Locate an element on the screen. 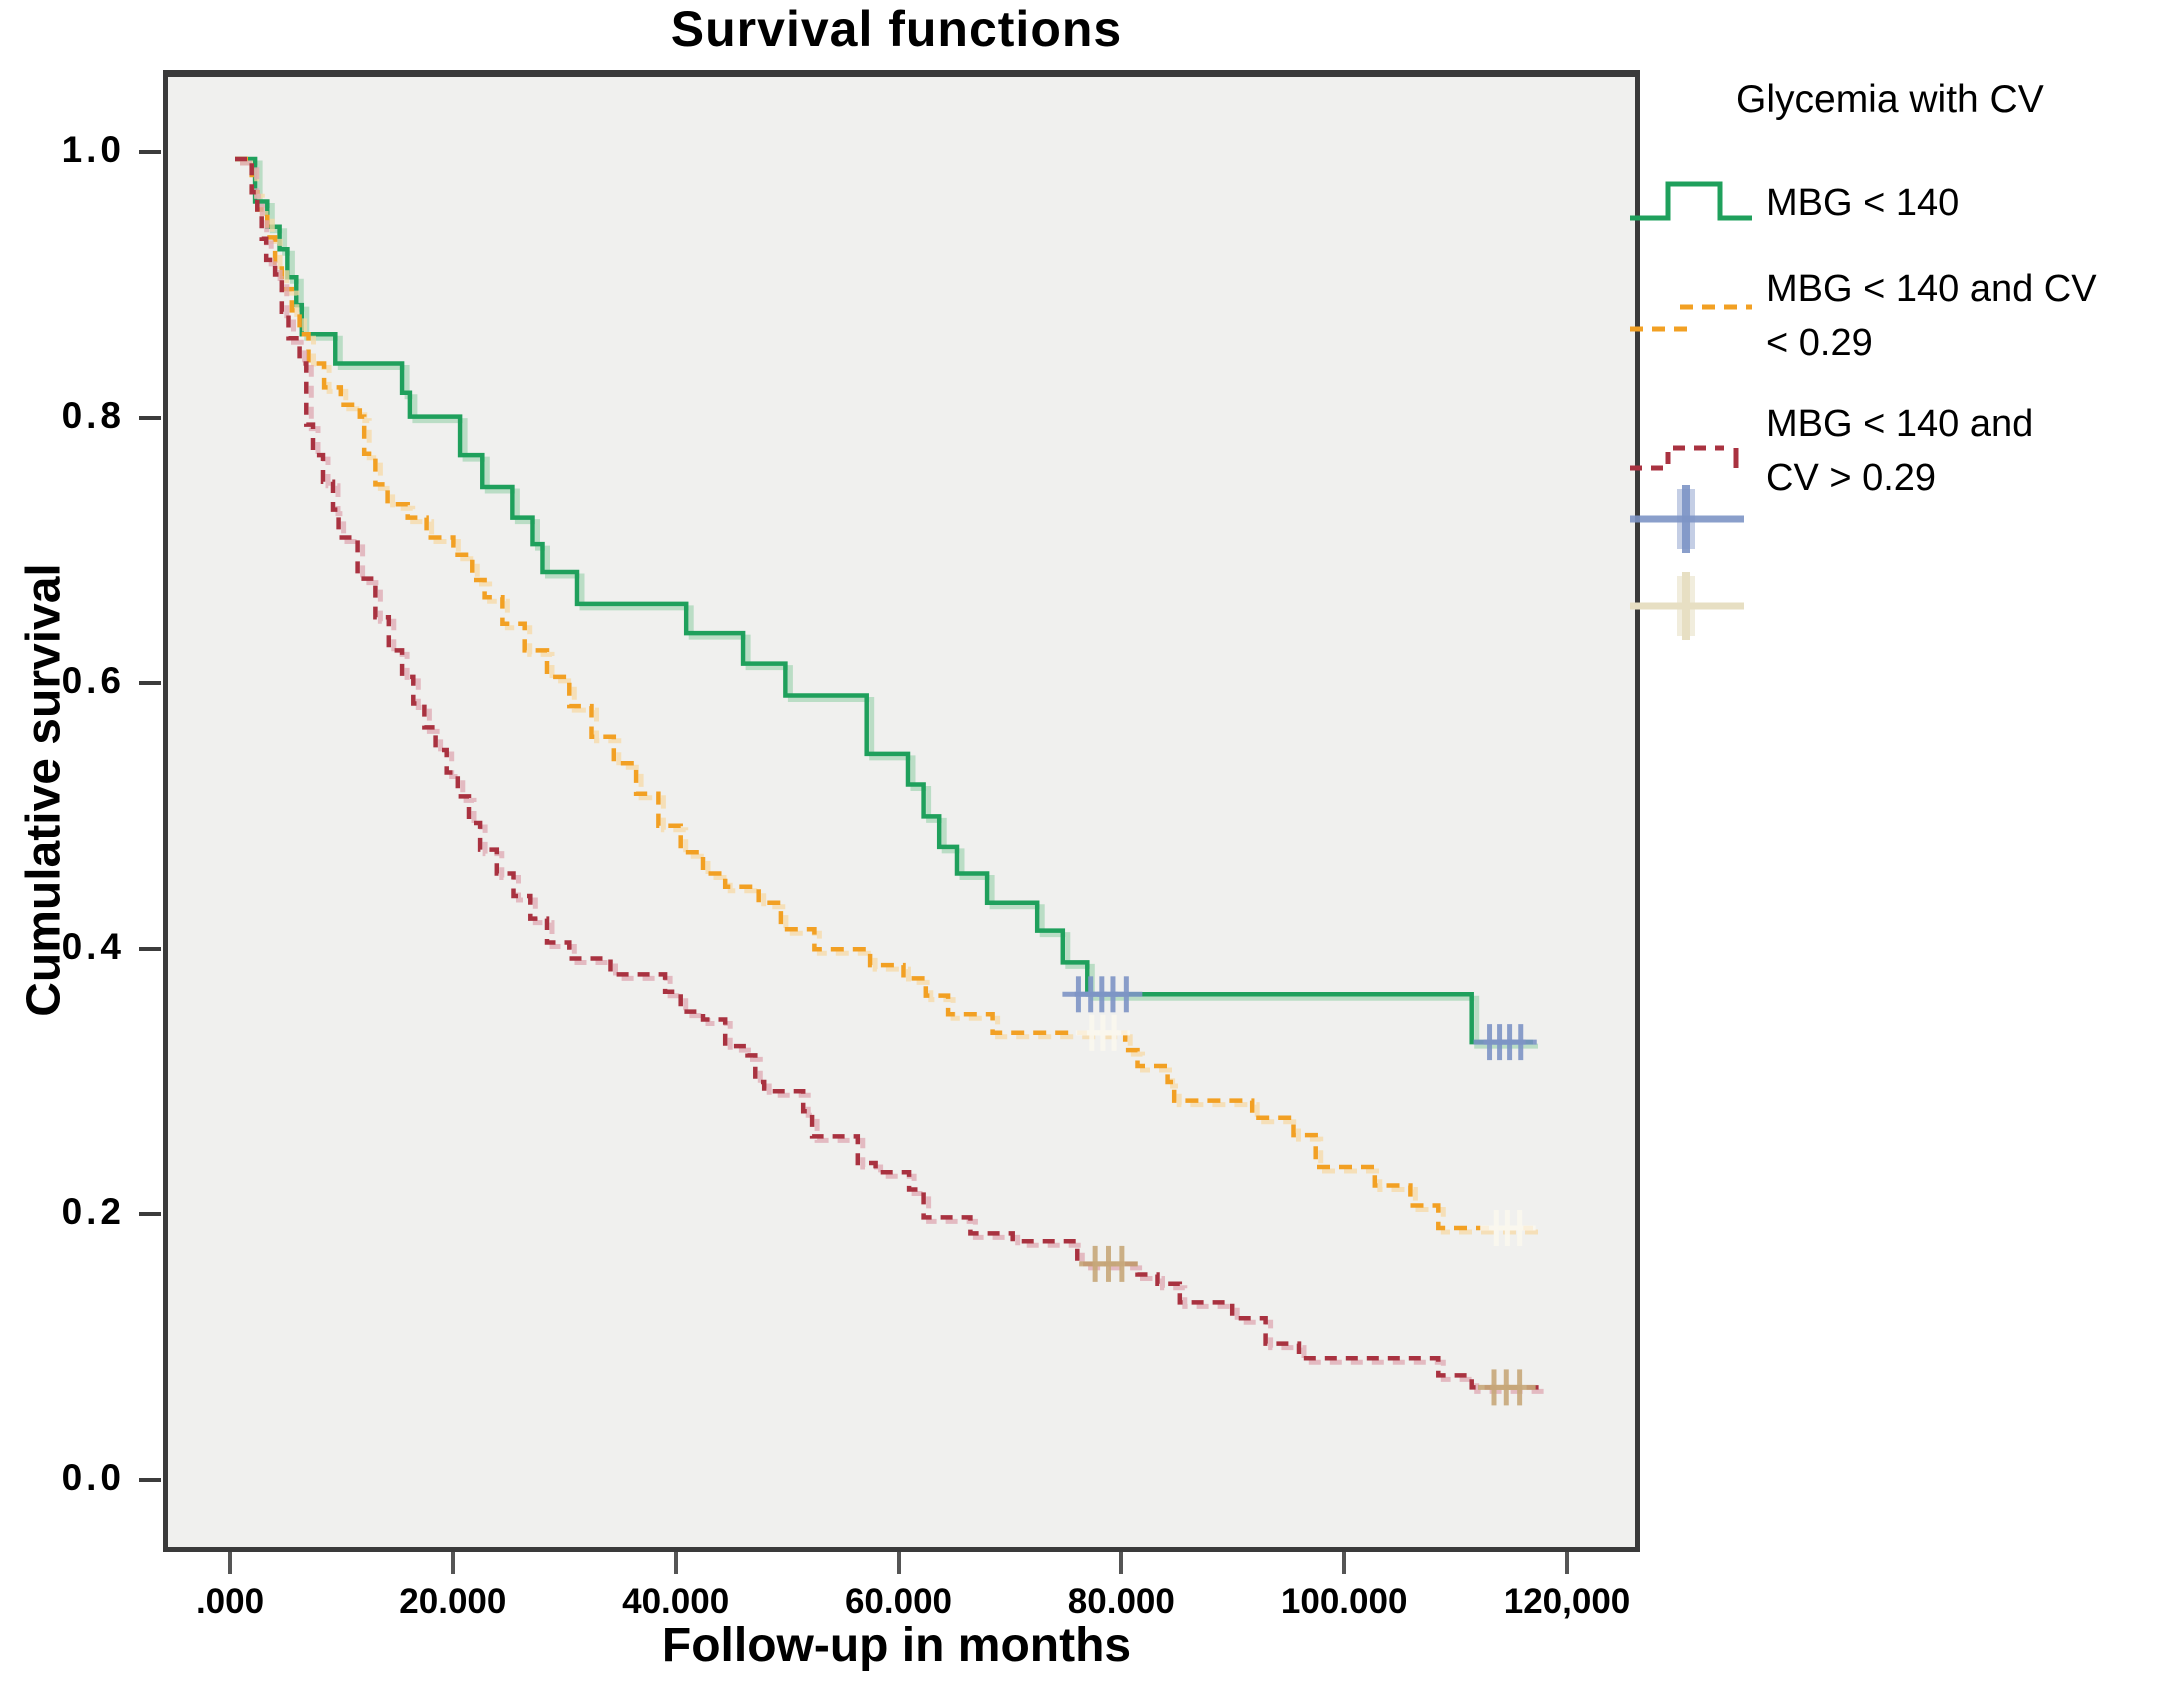 This screenshot has width=2167, height=1699. orange-dash-icon is located at coordinates (1691, 318).